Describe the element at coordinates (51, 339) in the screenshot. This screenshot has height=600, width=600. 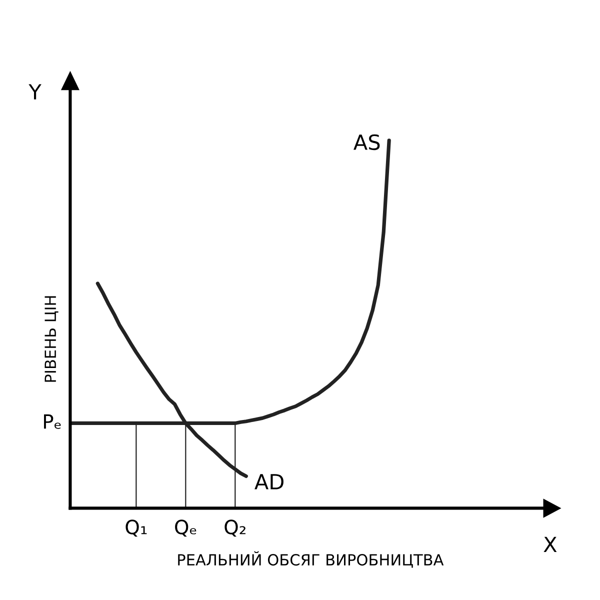
I see `y-axis-title: РІВЕНЬ ЦІН` at that location.